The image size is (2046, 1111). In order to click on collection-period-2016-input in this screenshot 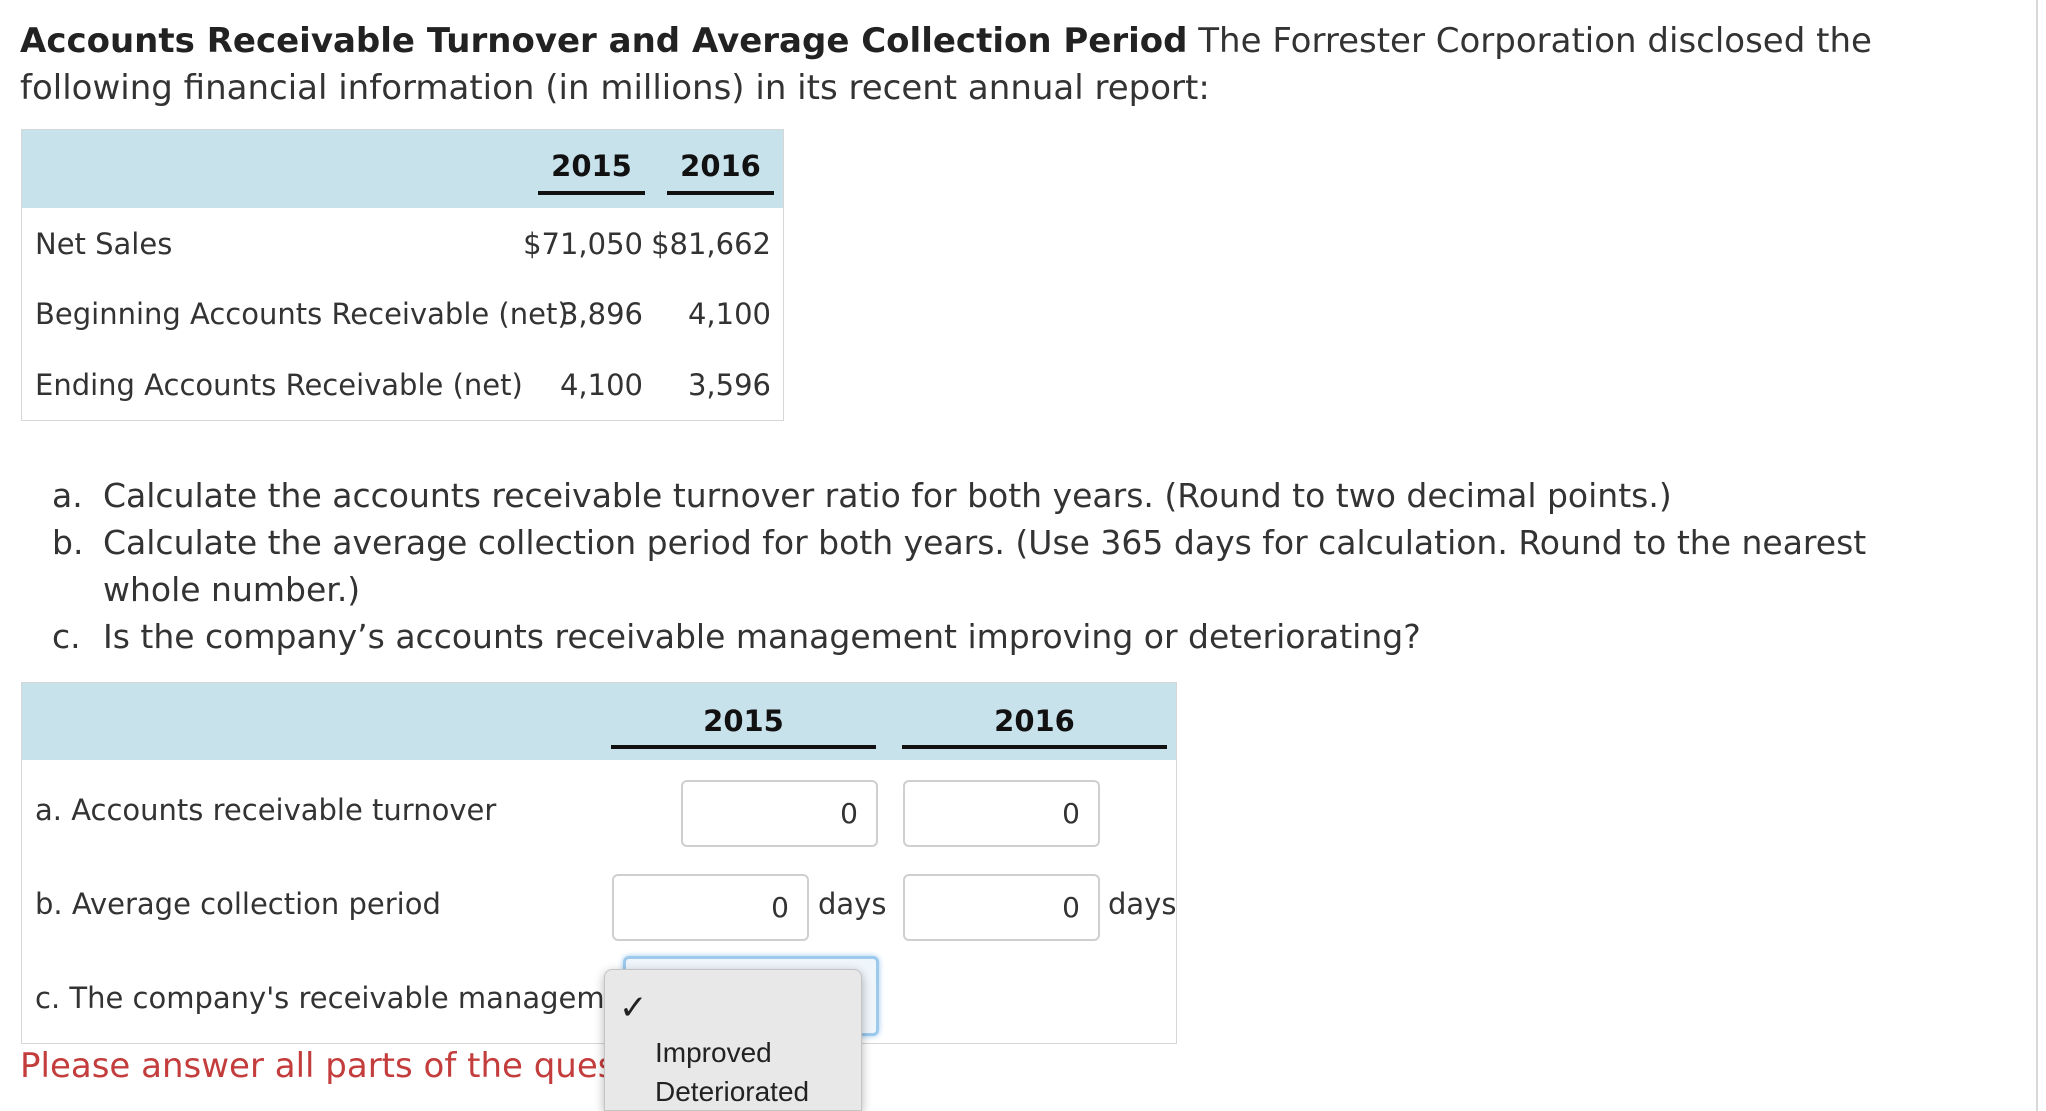, I will do `click(1001, 907)`.